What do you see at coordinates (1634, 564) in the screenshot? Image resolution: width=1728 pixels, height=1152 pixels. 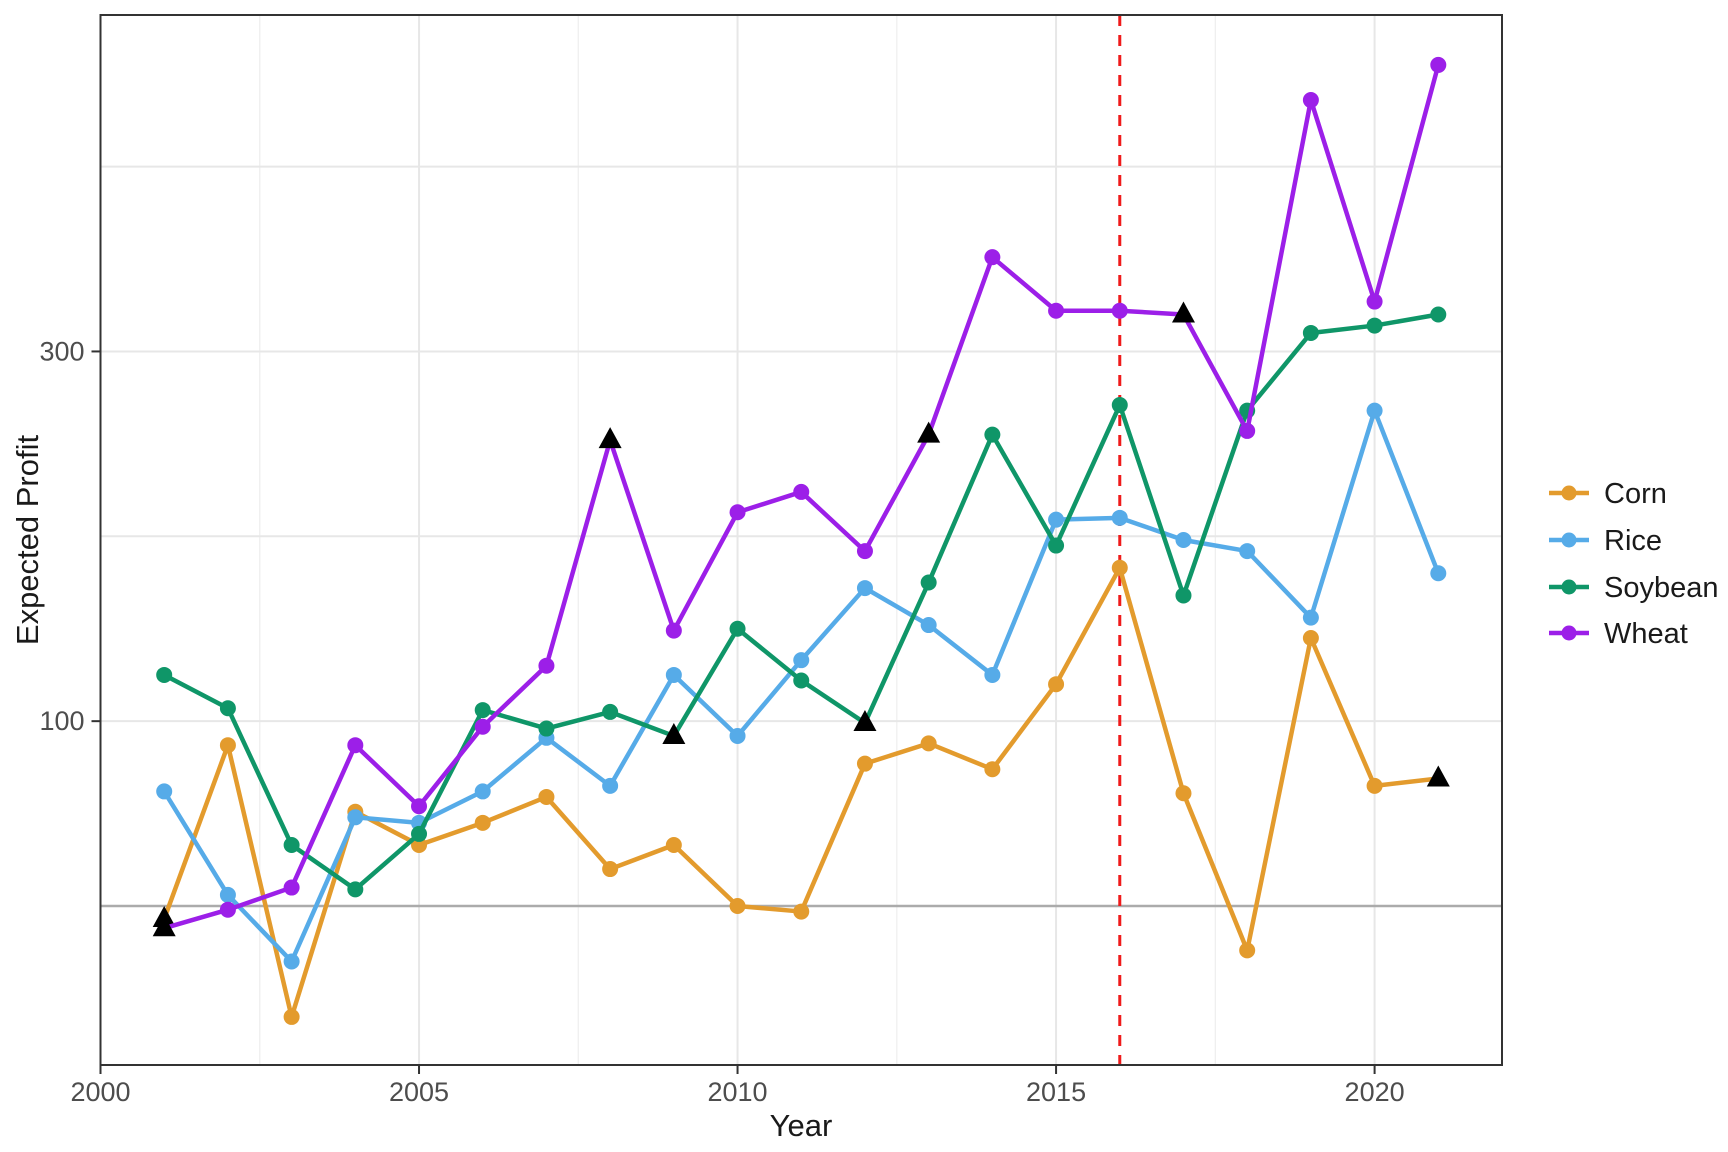 I see `legend: Corn Rice Soybean Wheat` at bounding box center [1634, 564].